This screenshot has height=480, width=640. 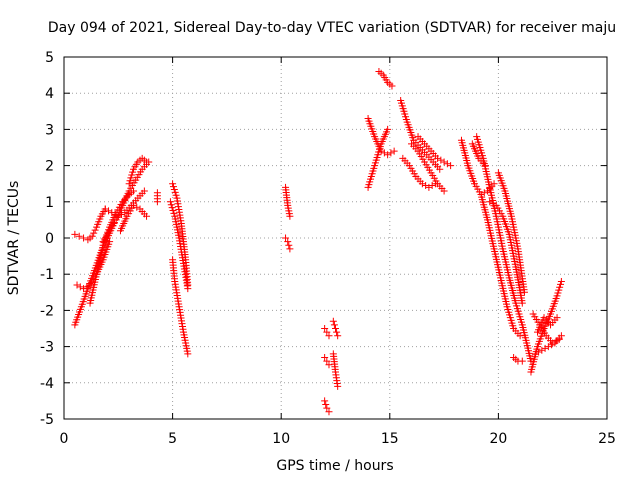 I want to click on y-tick-label: 2, so click(x=49, y=167).